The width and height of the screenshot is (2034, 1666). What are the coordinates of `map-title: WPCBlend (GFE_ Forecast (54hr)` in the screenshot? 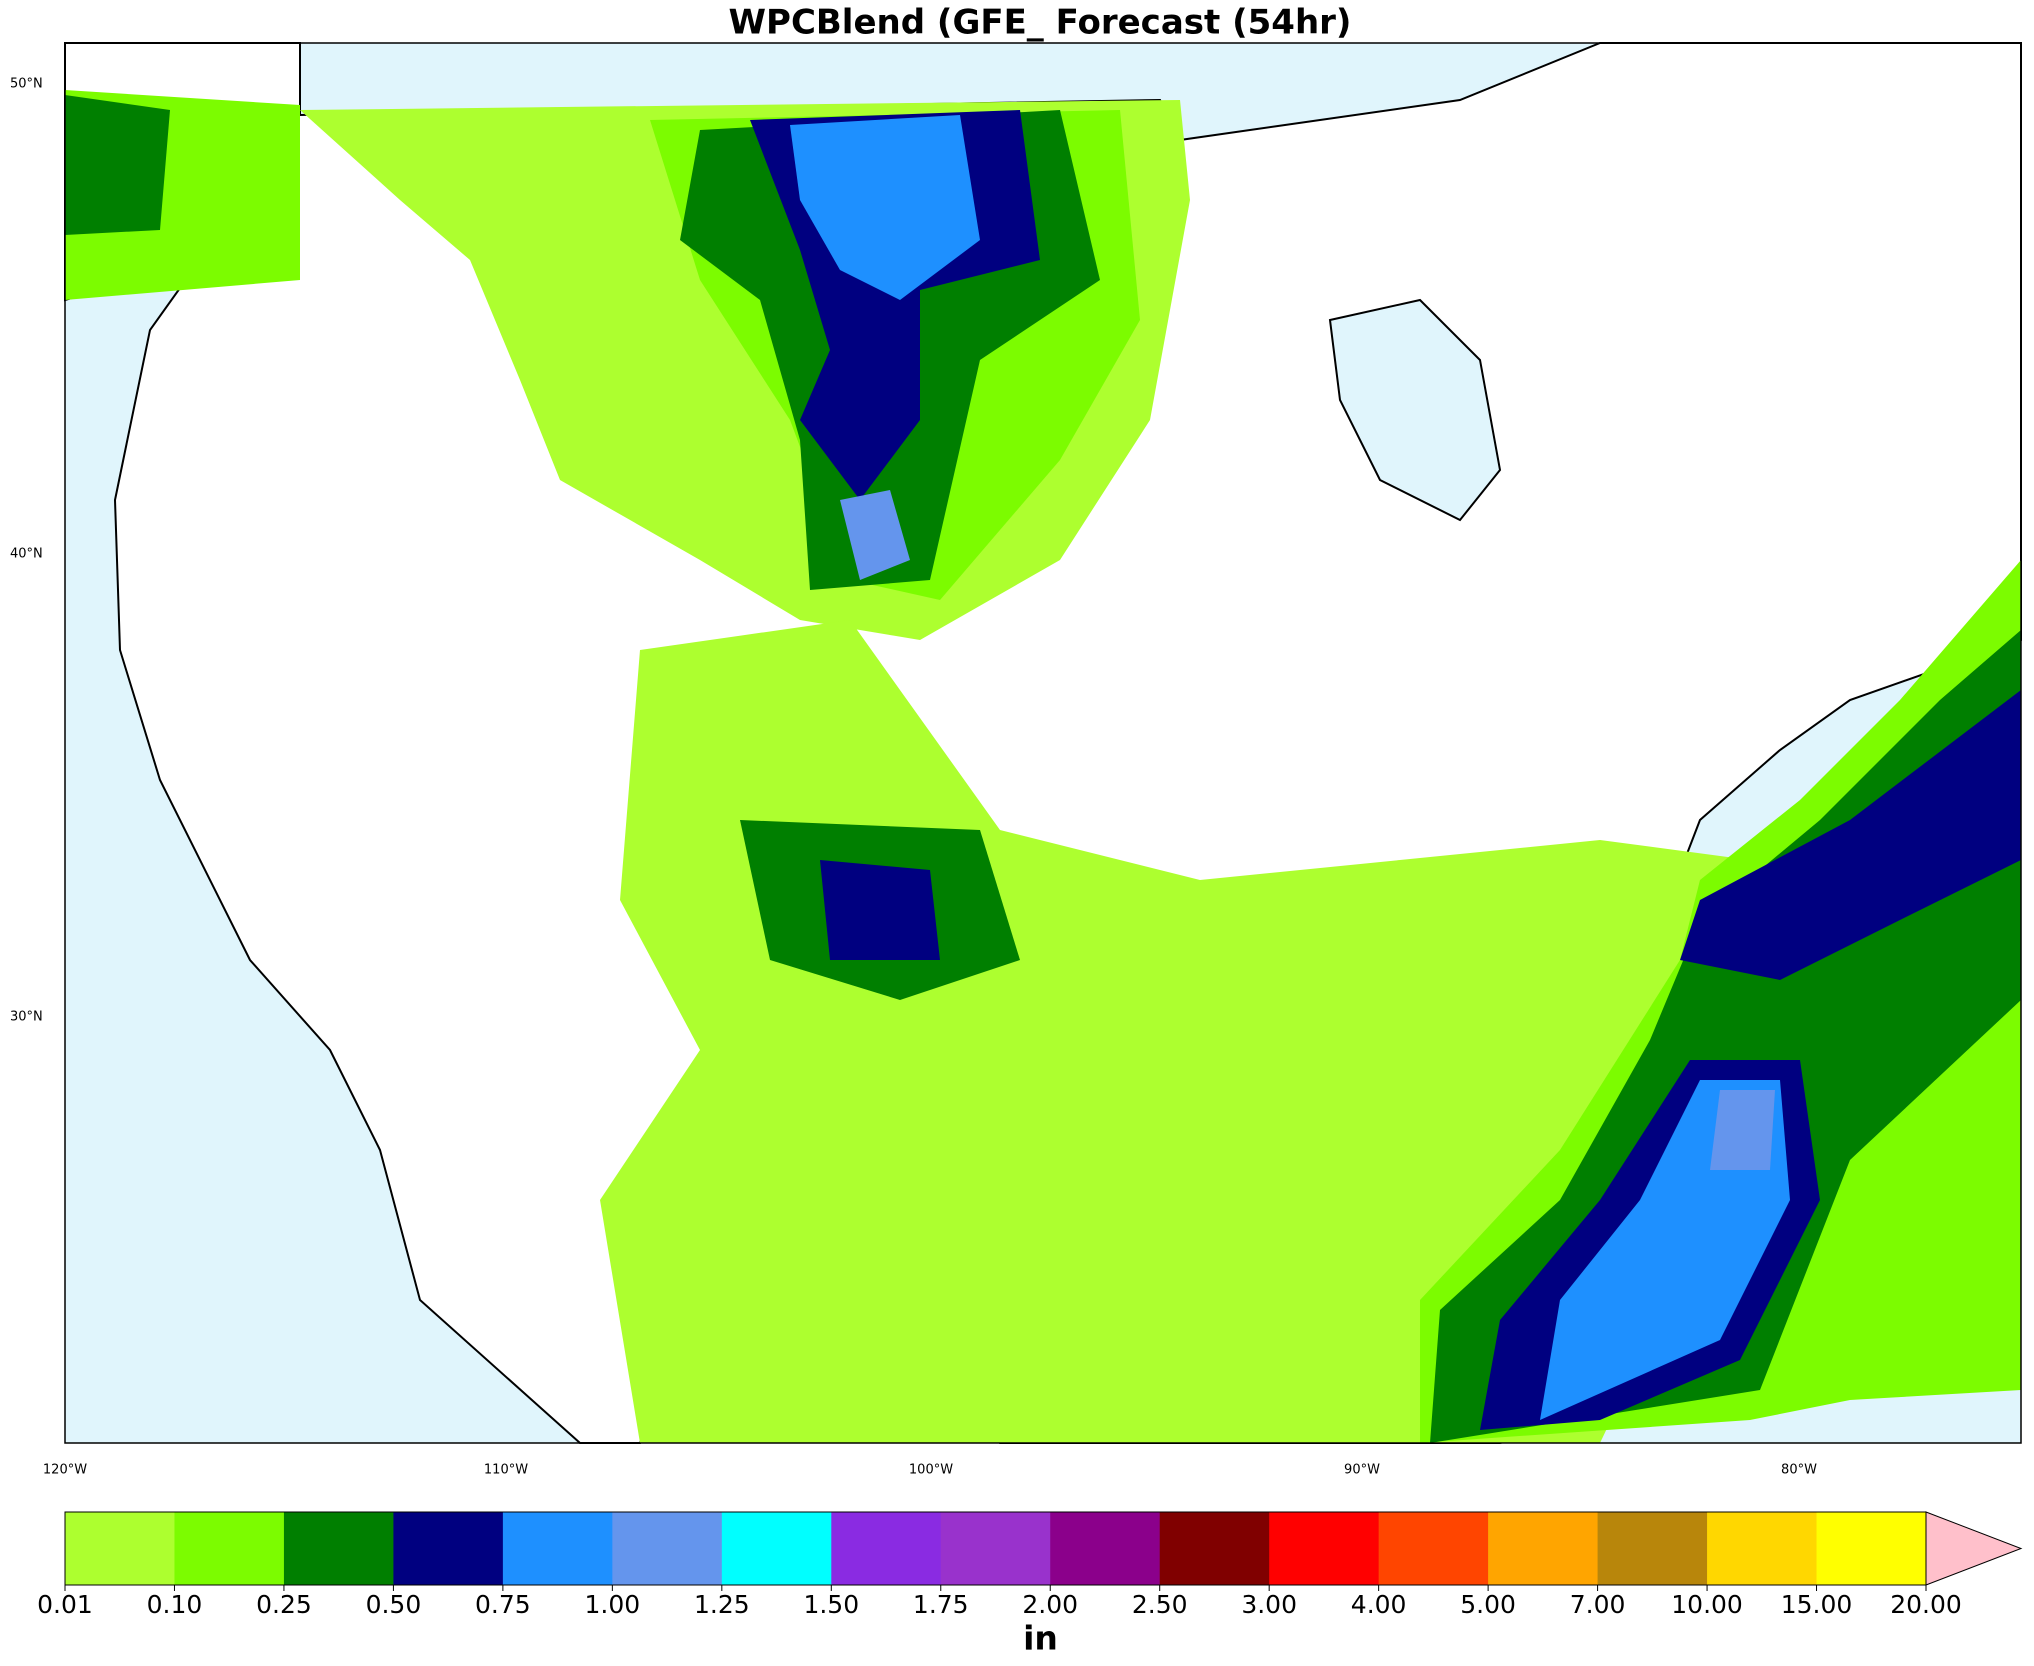 It's located at (1040, 23).